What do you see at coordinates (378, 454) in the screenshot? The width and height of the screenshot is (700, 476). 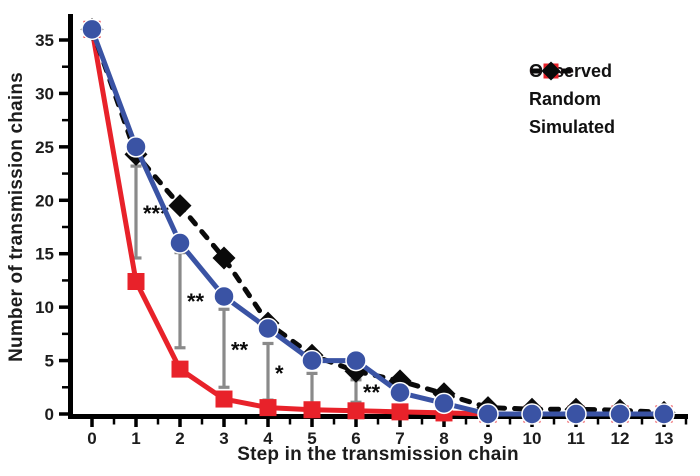 I see `x-axis-title: Step in the transmission chain` at bounding box center [378, 454].